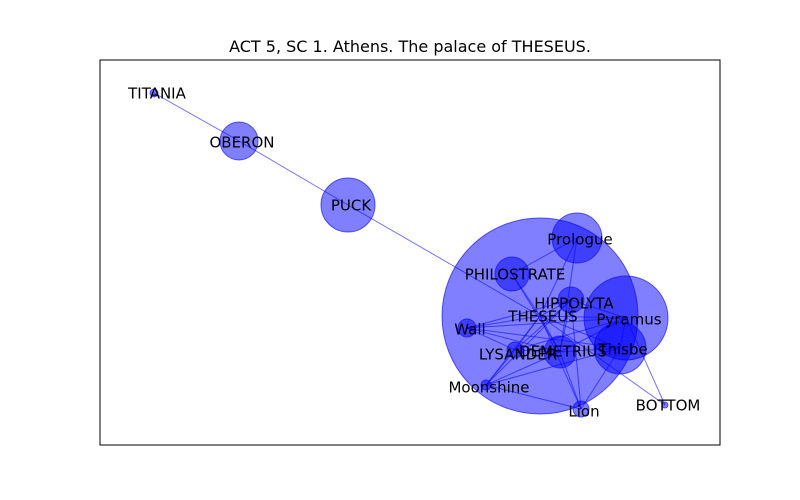  What do you see at coordinates (351, 206) in the screenshot?
I see `node-label-puck: PUCK` at bounding box center [351, 206].